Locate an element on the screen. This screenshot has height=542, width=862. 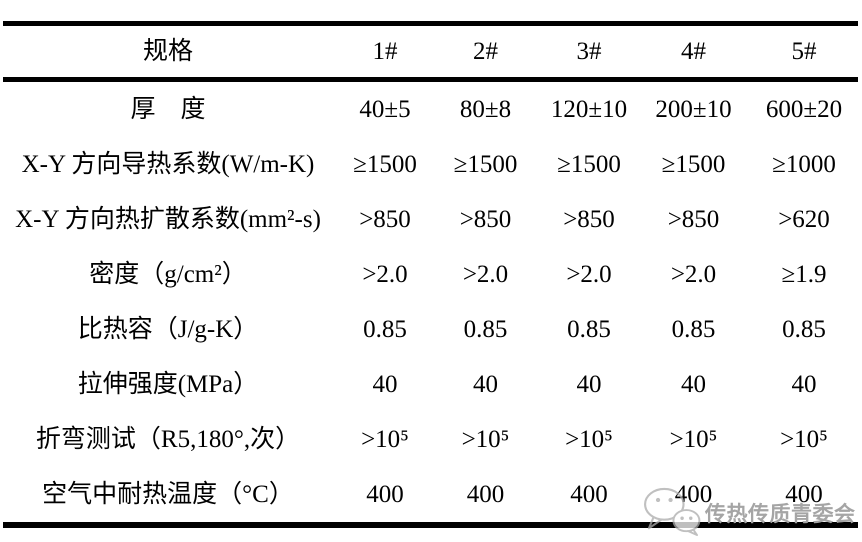
row-label-density: 密度（g/cm²） is located at coordinates (168, 274).